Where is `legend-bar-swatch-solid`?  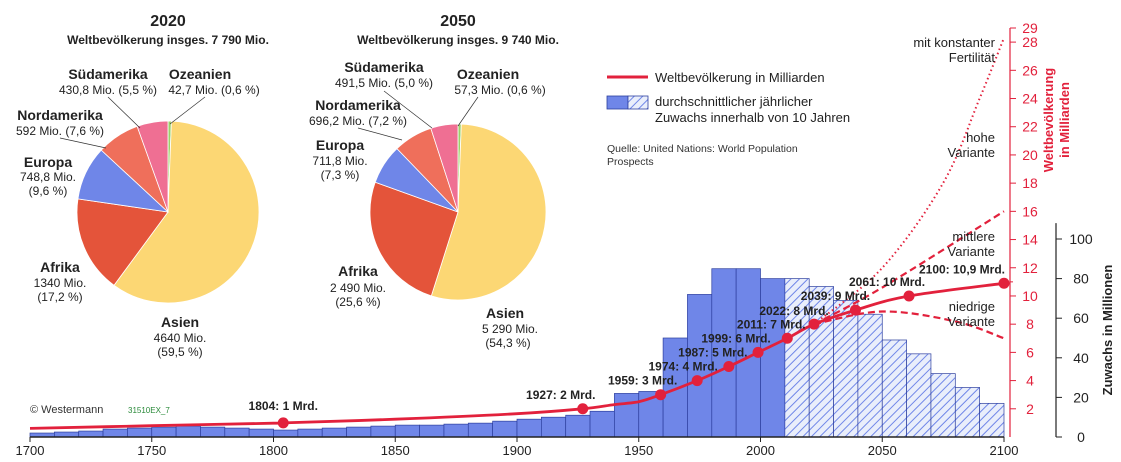 legend-bar-swatch-solid is located at coordinates (617, 102).